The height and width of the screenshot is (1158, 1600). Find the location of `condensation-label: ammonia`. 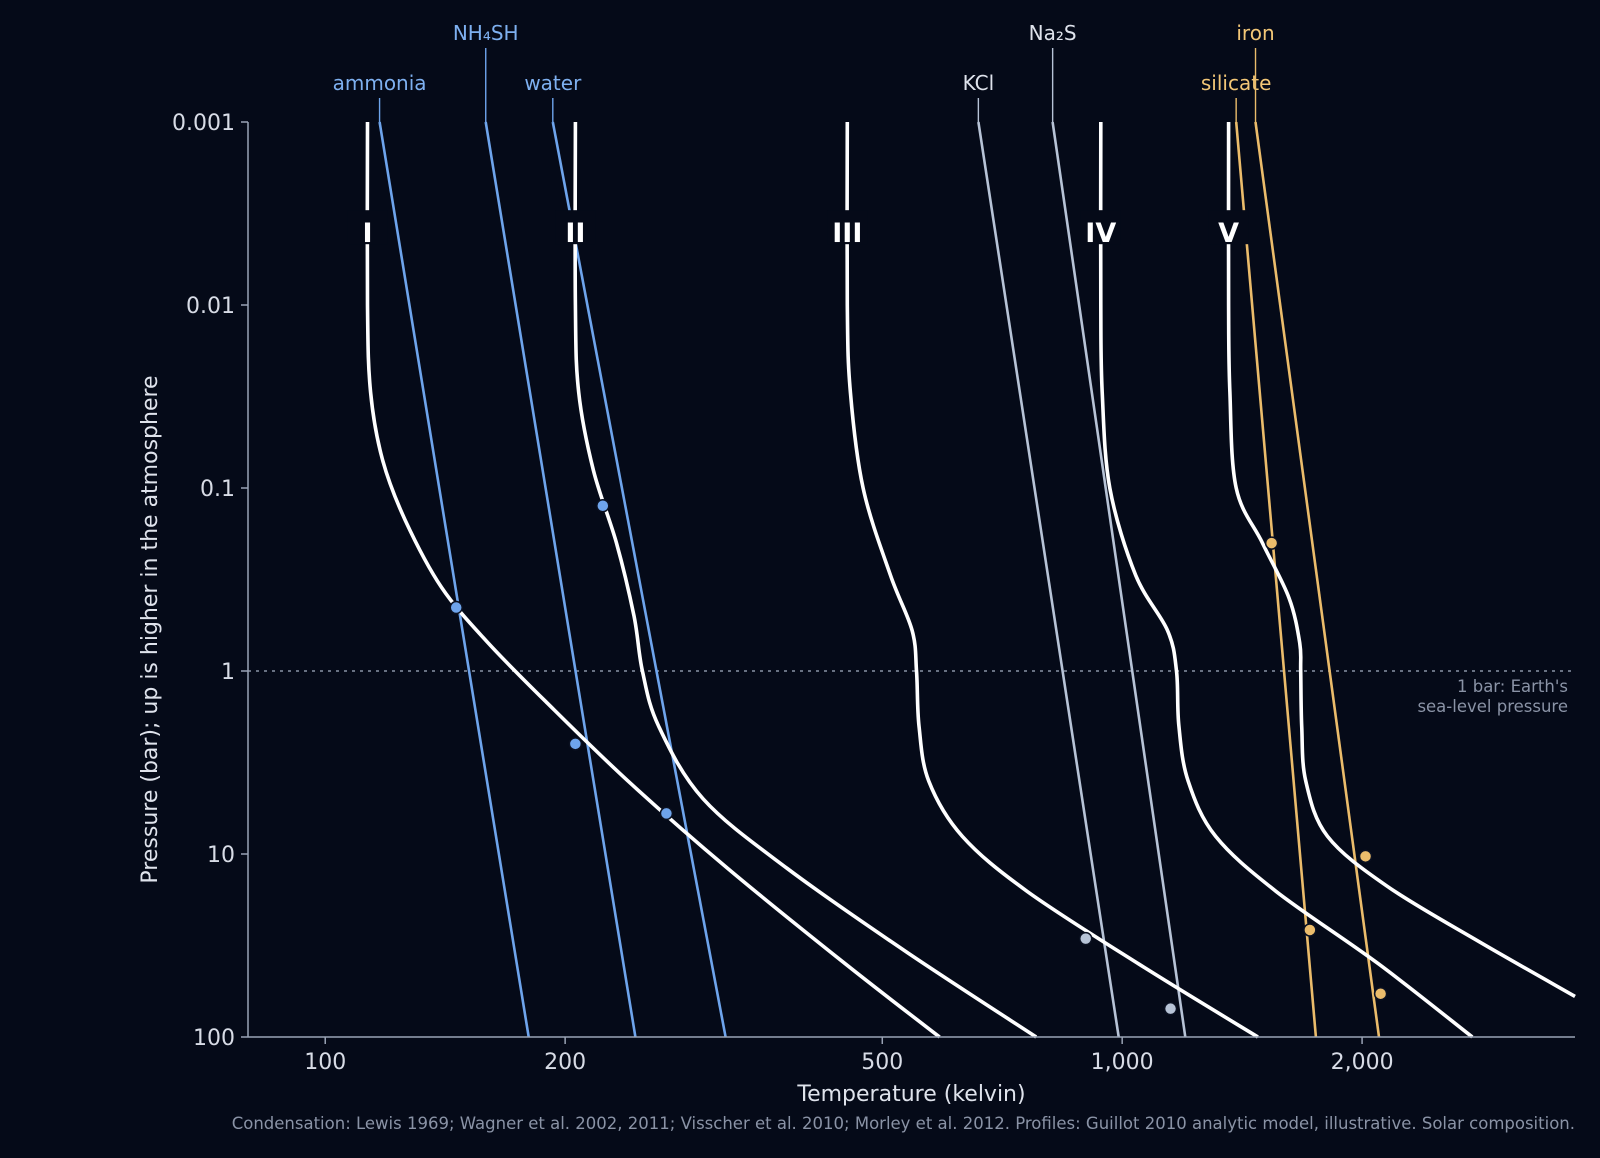

condensation-label: ammonia is located at coordinates (380, 83).